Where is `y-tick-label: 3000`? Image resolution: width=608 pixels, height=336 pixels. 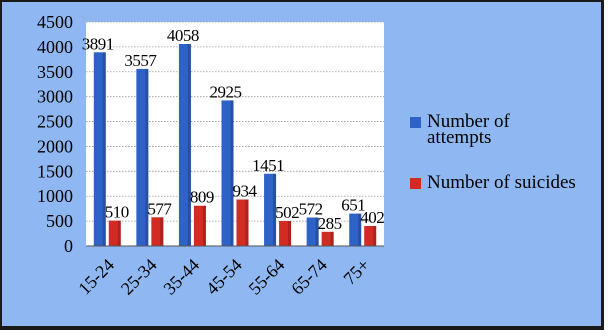
y-tick-label: 3000 is located at coordinates (55, 97).